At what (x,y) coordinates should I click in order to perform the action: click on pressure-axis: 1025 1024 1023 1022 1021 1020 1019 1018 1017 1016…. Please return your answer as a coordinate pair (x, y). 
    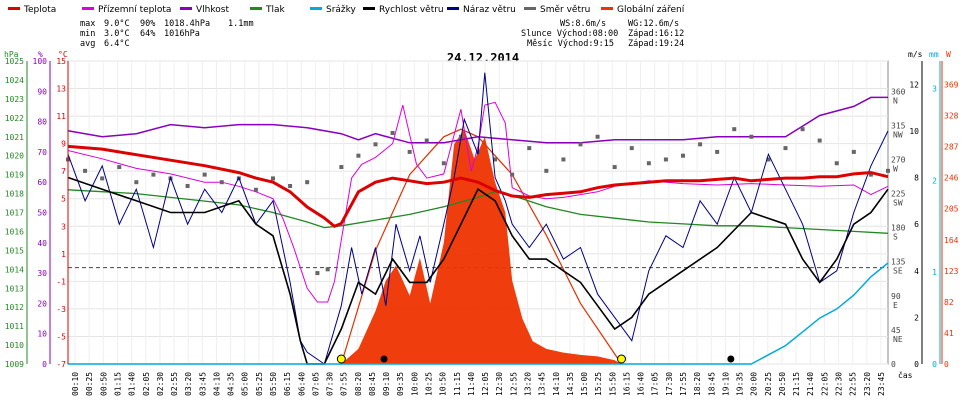
    Looking at the image, I should click on (16, 213).